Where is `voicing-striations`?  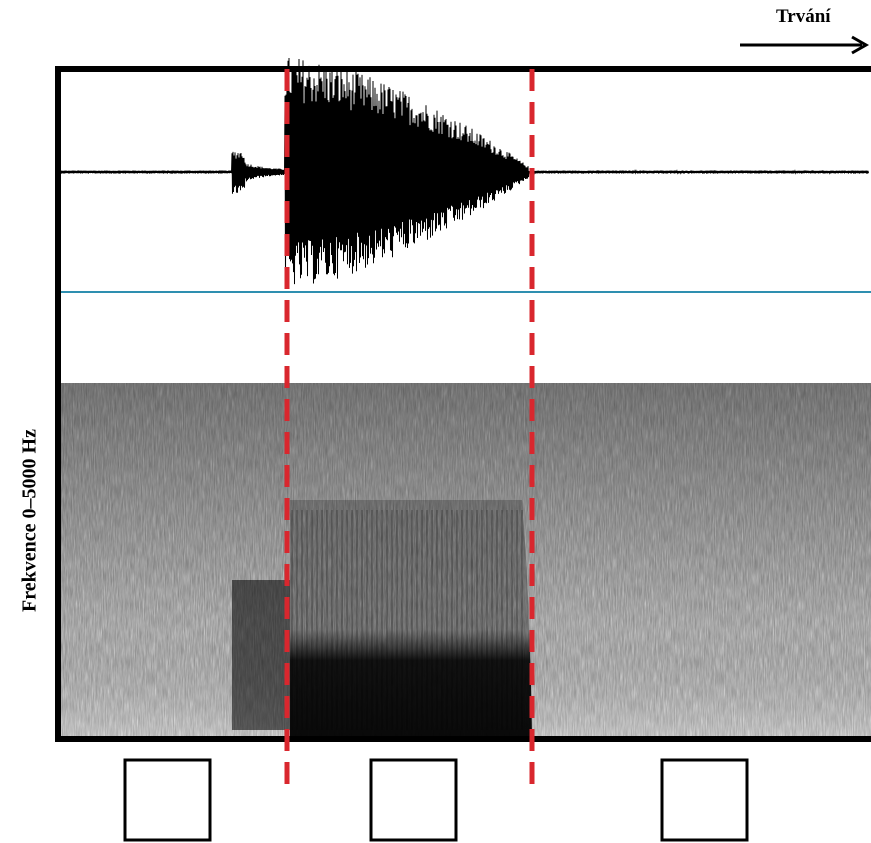
voicing-striations is located at coordinates (407, 620).